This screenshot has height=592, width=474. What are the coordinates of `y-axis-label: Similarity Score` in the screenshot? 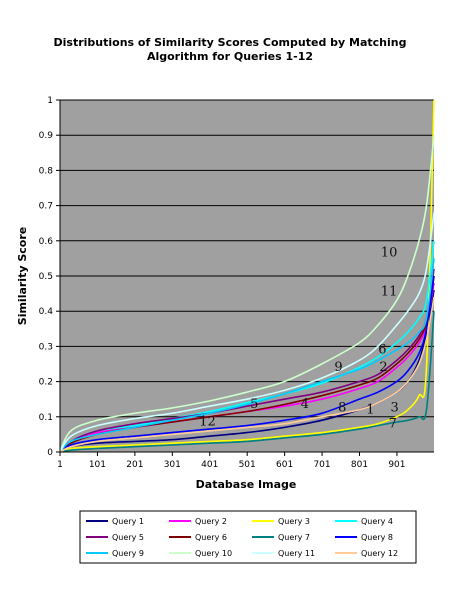 It's located at (22, 276).